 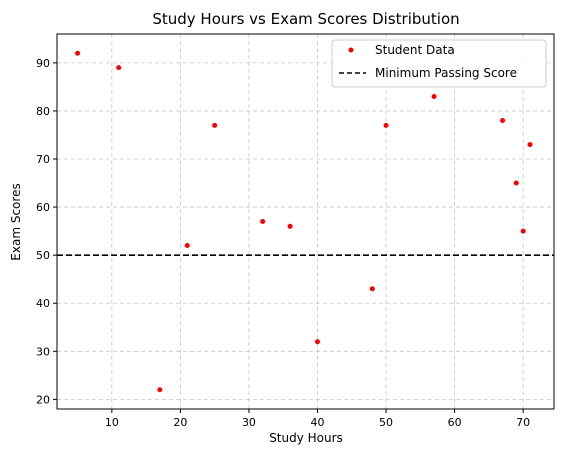 I want to click on x-tick-label: 30, so click(x=249, y=422).